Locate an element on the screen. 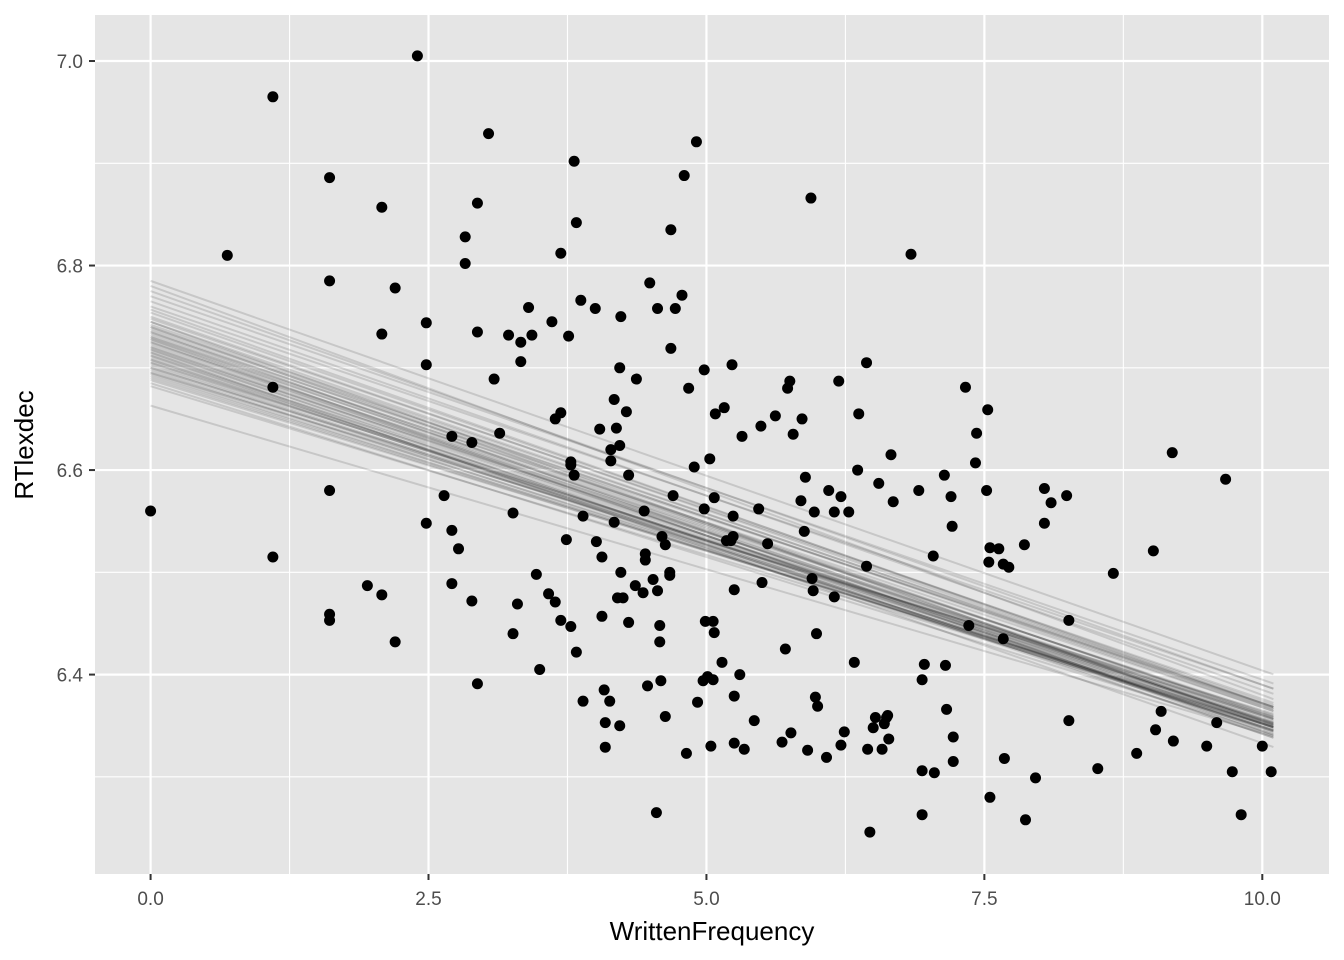 The width and height of the screenshot is (1344, 960). y-axis-title: RTlexdec is located at coordinates (24, 444).